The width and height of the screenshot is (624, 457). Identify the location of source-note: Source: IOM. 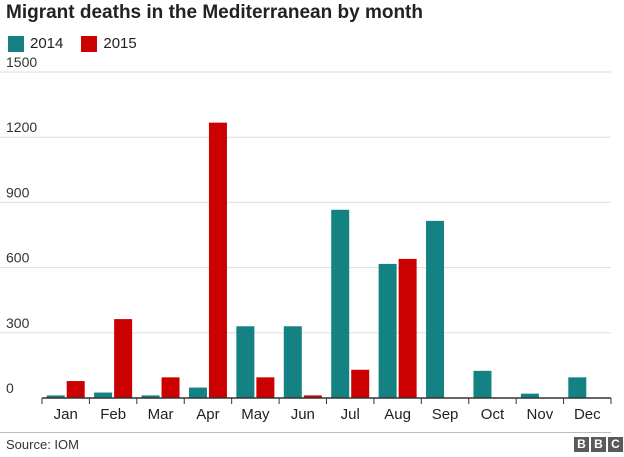
(42, 444).